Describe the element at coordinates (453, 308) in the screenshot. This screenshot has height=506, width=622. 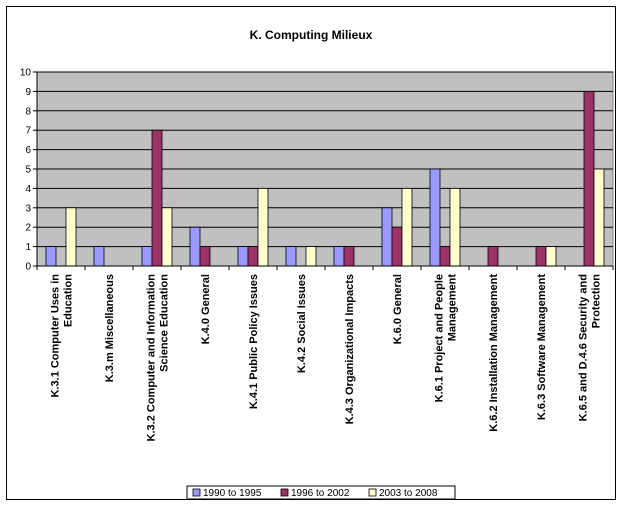
I see `x-tick-label-line: Management` at that location.